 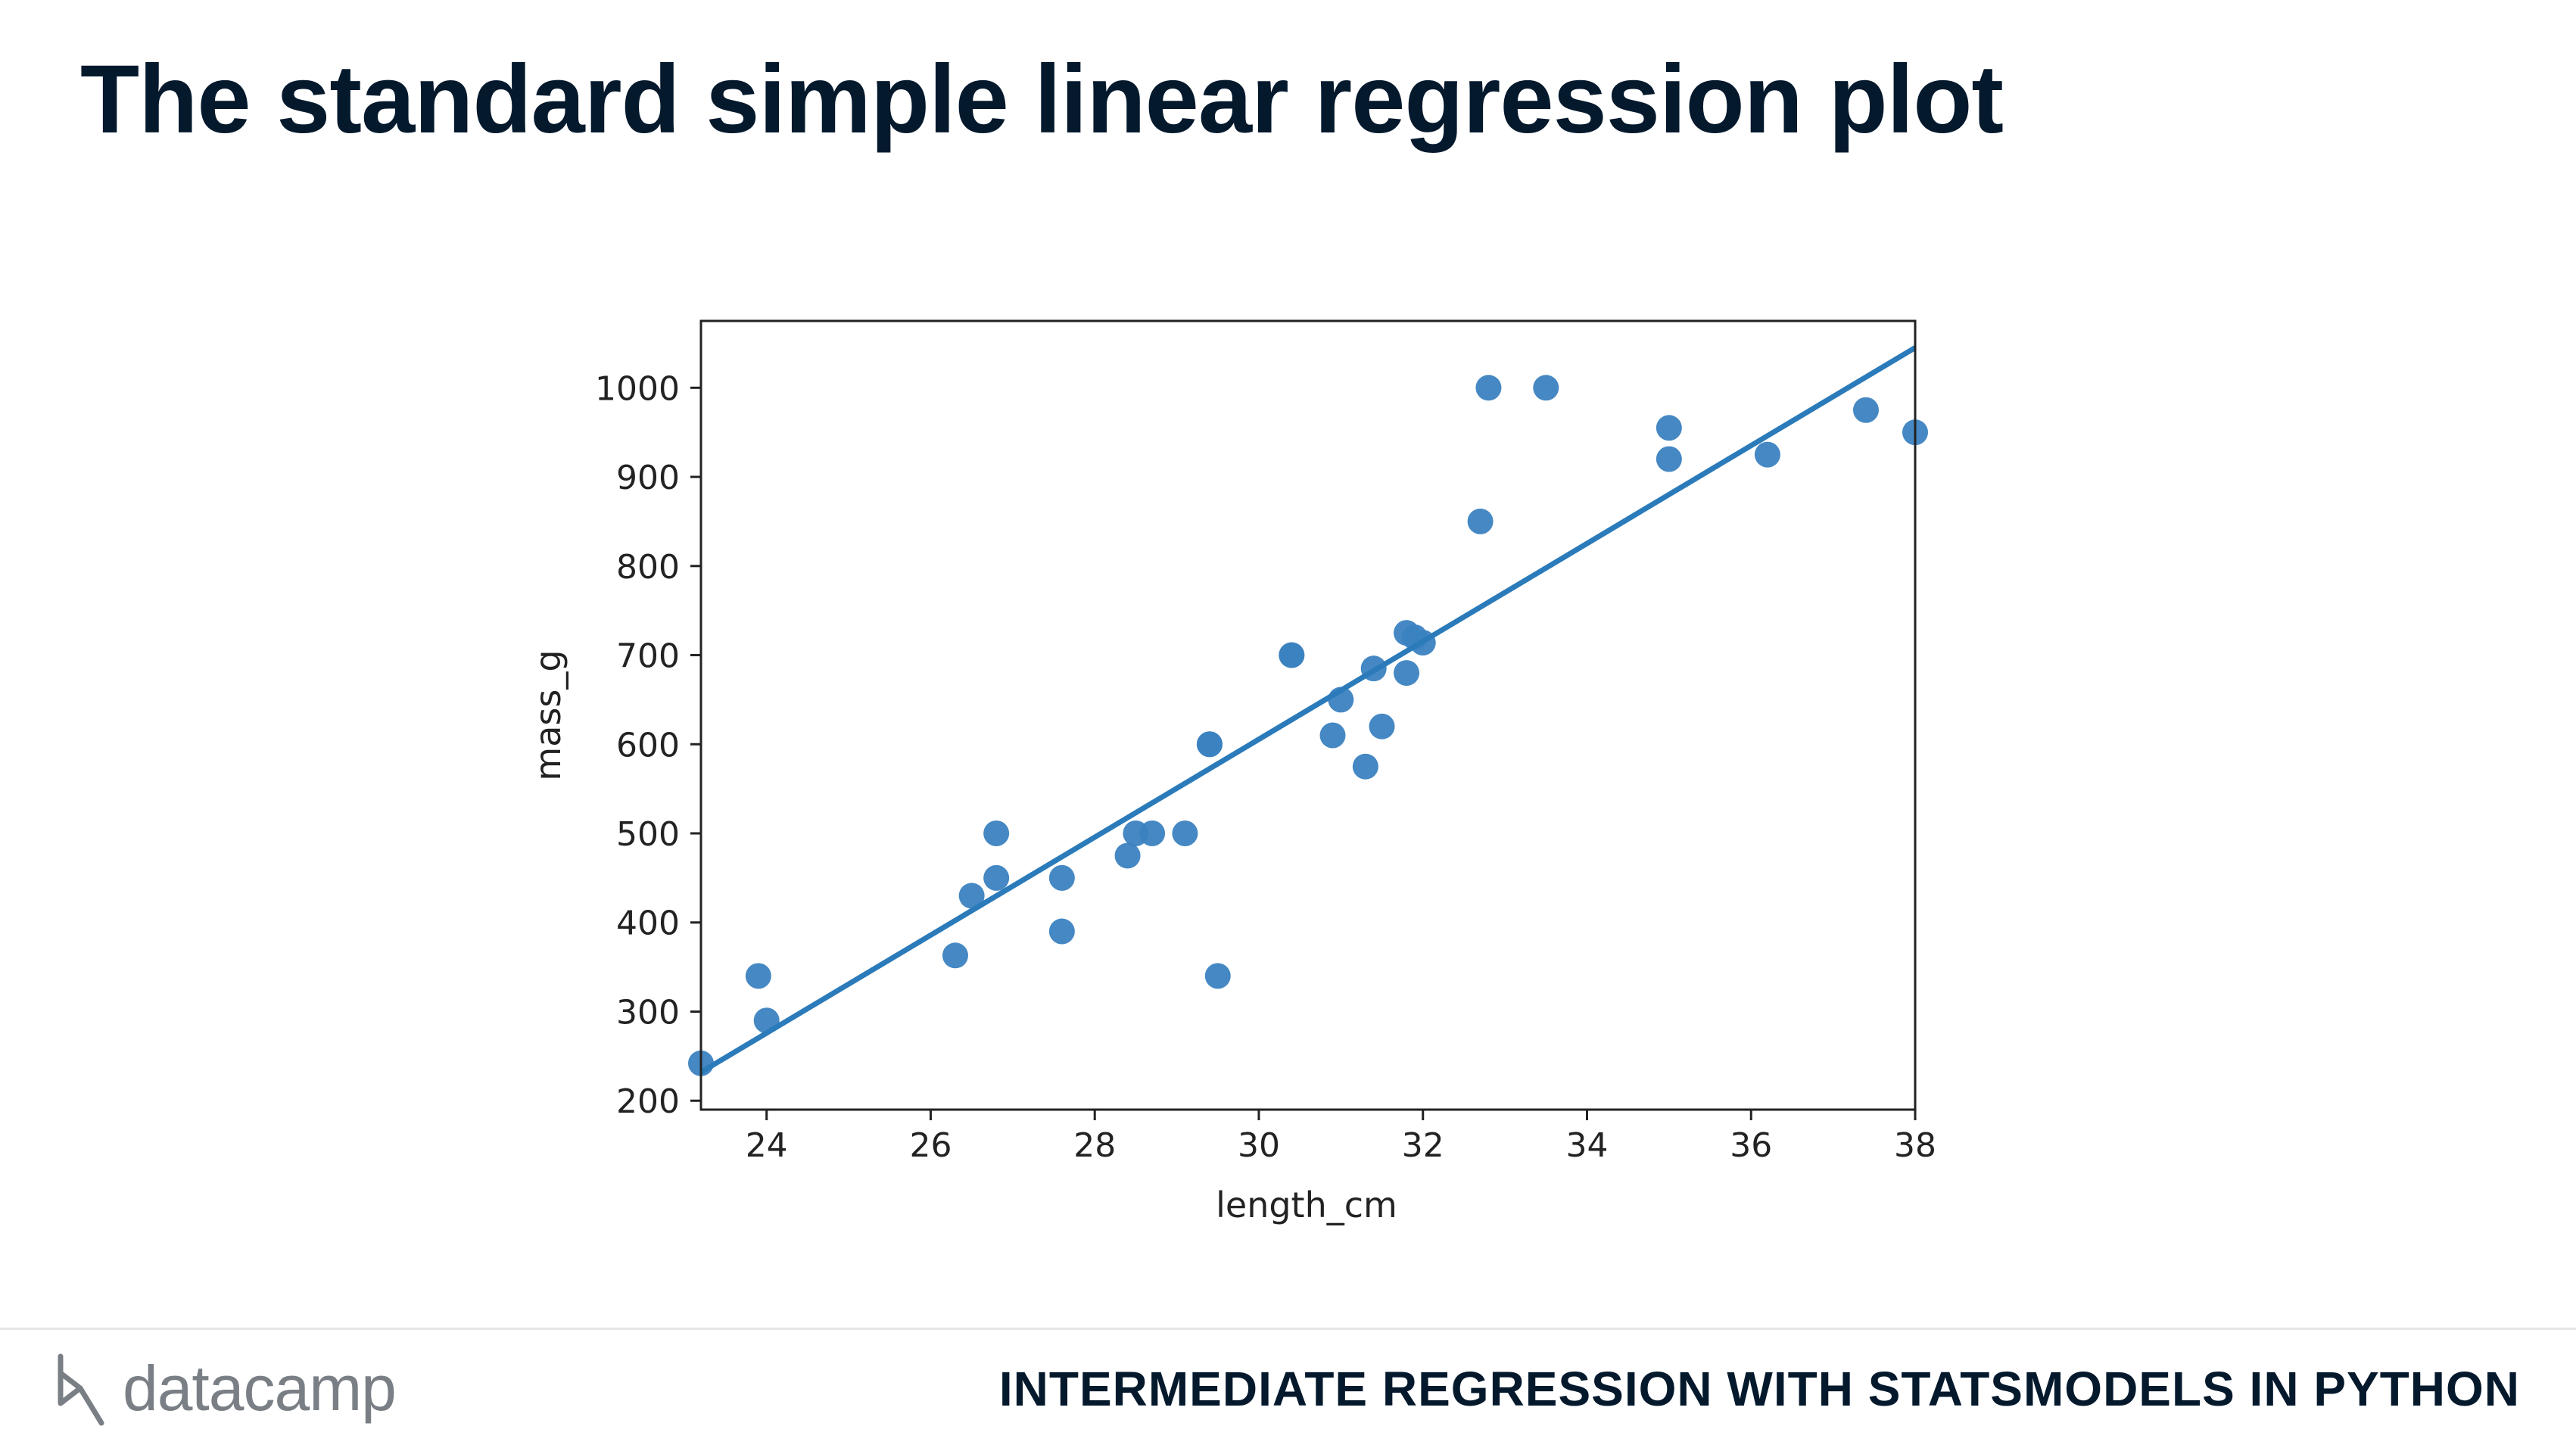 I want to click on y-axis-label: mass_g, so click(x=548, y=715).